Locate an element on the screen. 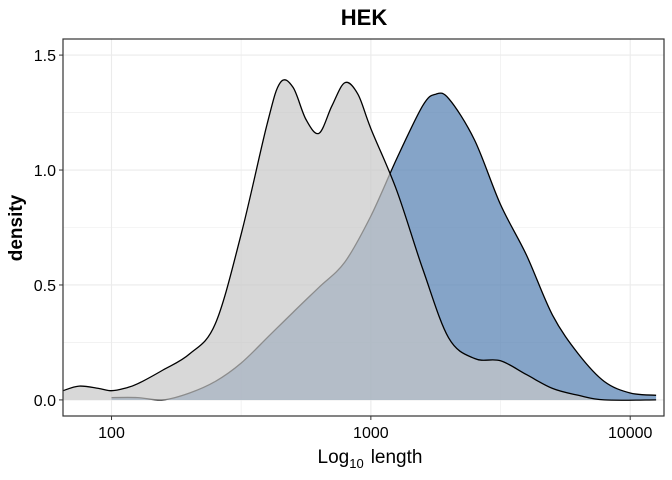  x-tick-label: 1000 is located at coordinates (371, 433).